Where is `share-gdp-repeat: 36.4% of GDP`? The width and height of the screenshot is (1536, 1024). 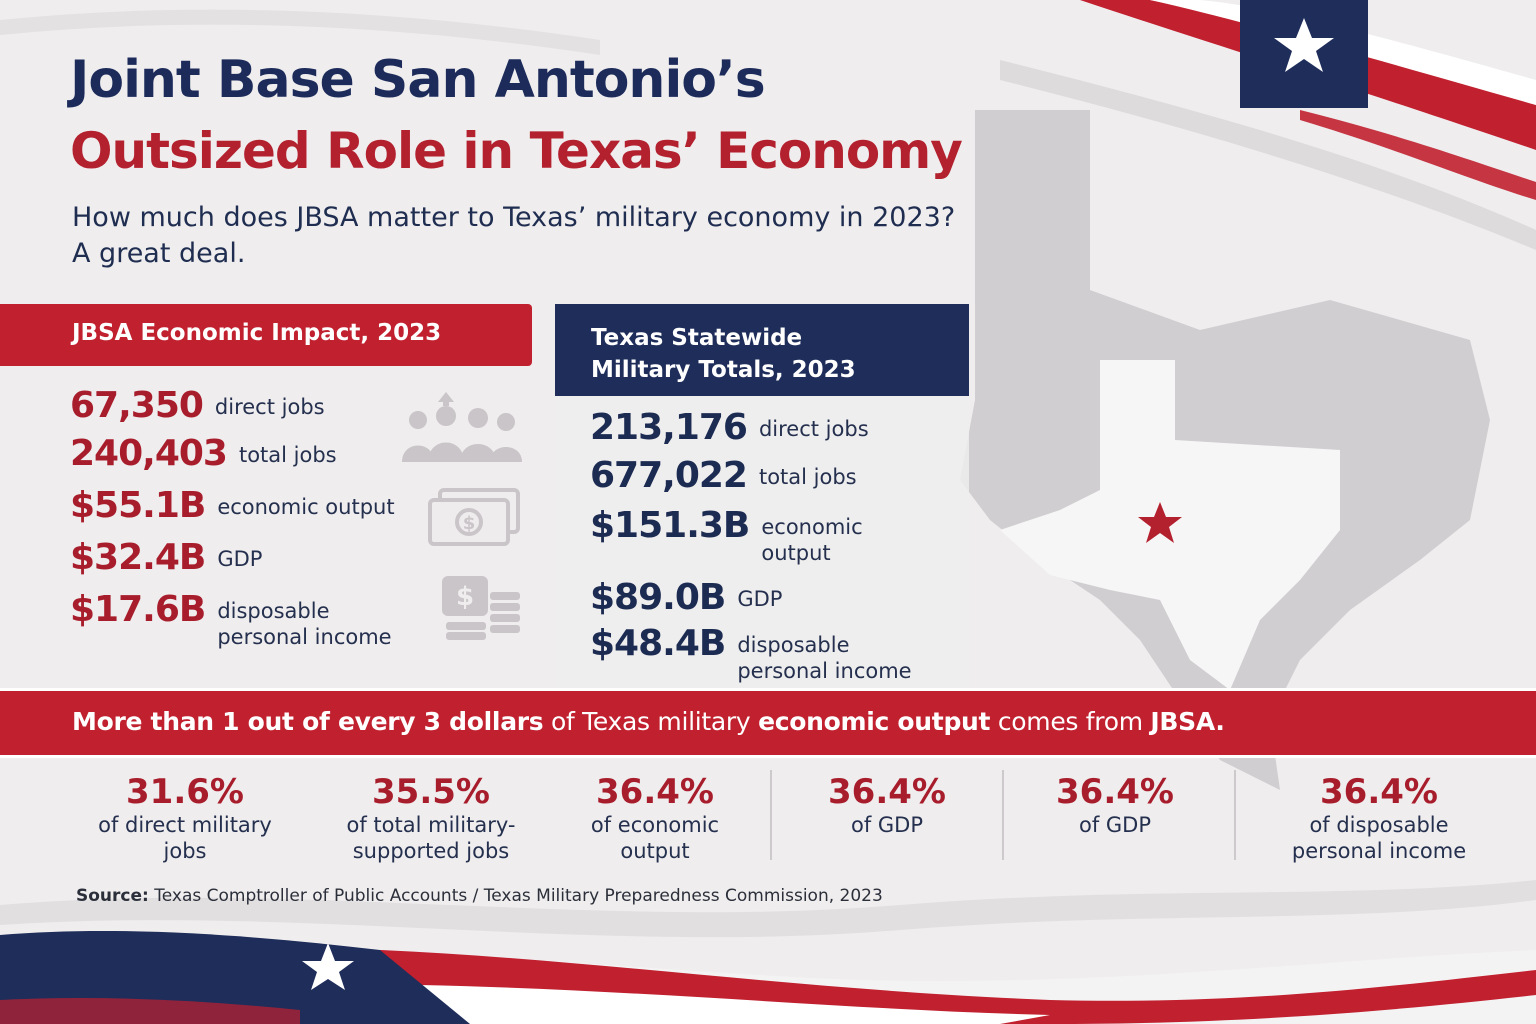 share-gdp-repeat: 36.4% of GDP is located at coordinates (1115, 805).